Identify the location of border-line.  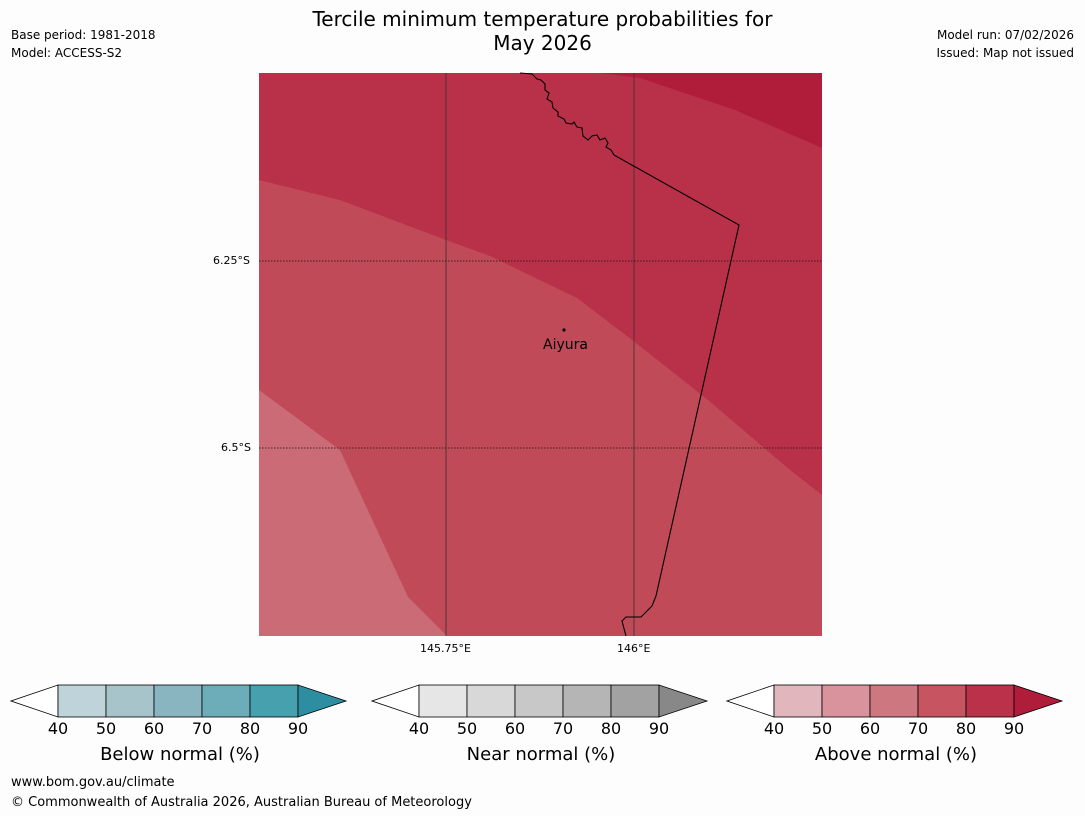
(629, 354).